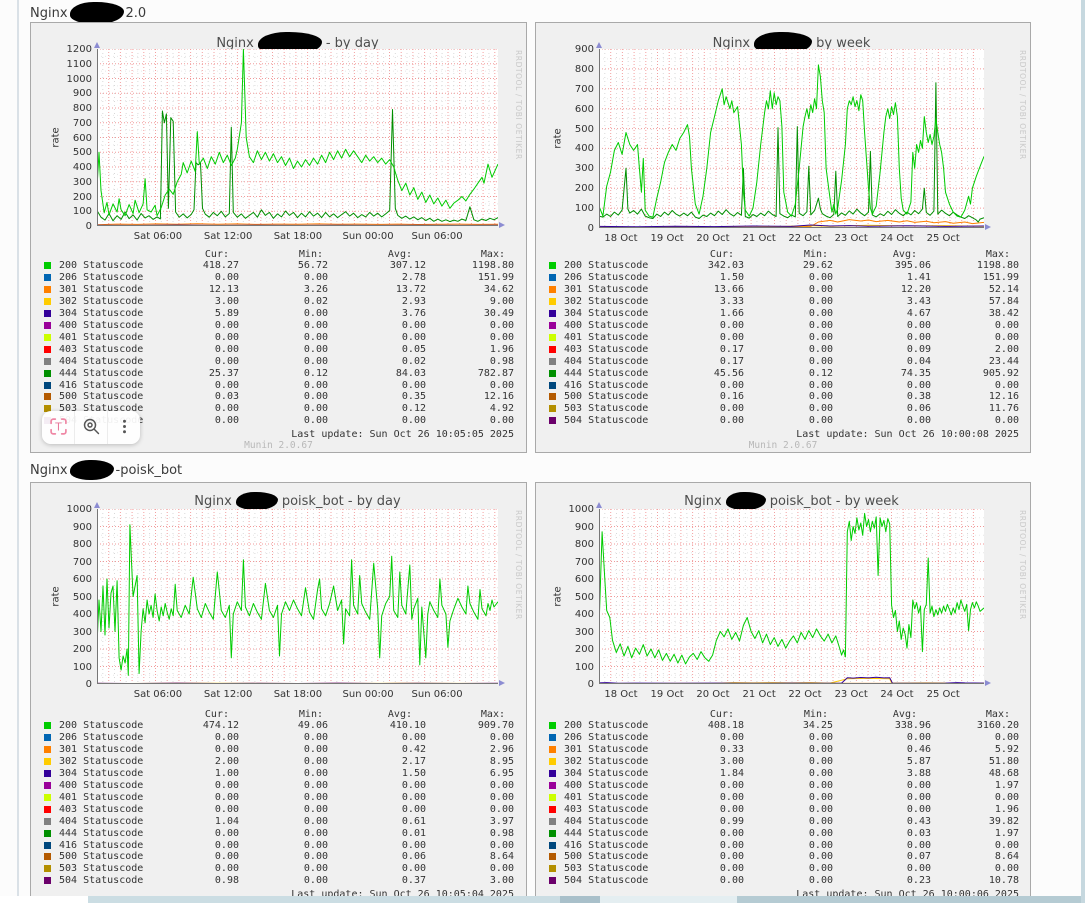 The height and width of the screenshot is (903, 1085). I want to click on search-image-button, so click(90, 427).